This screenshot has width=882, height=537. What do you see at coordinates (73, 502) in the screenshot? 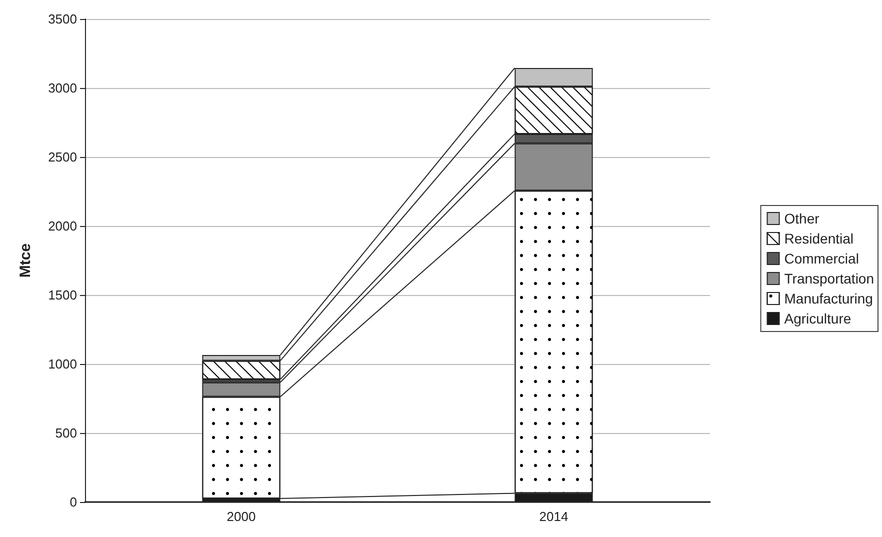
I see `y-tick-label: 0` at bounding box center [73, 502].